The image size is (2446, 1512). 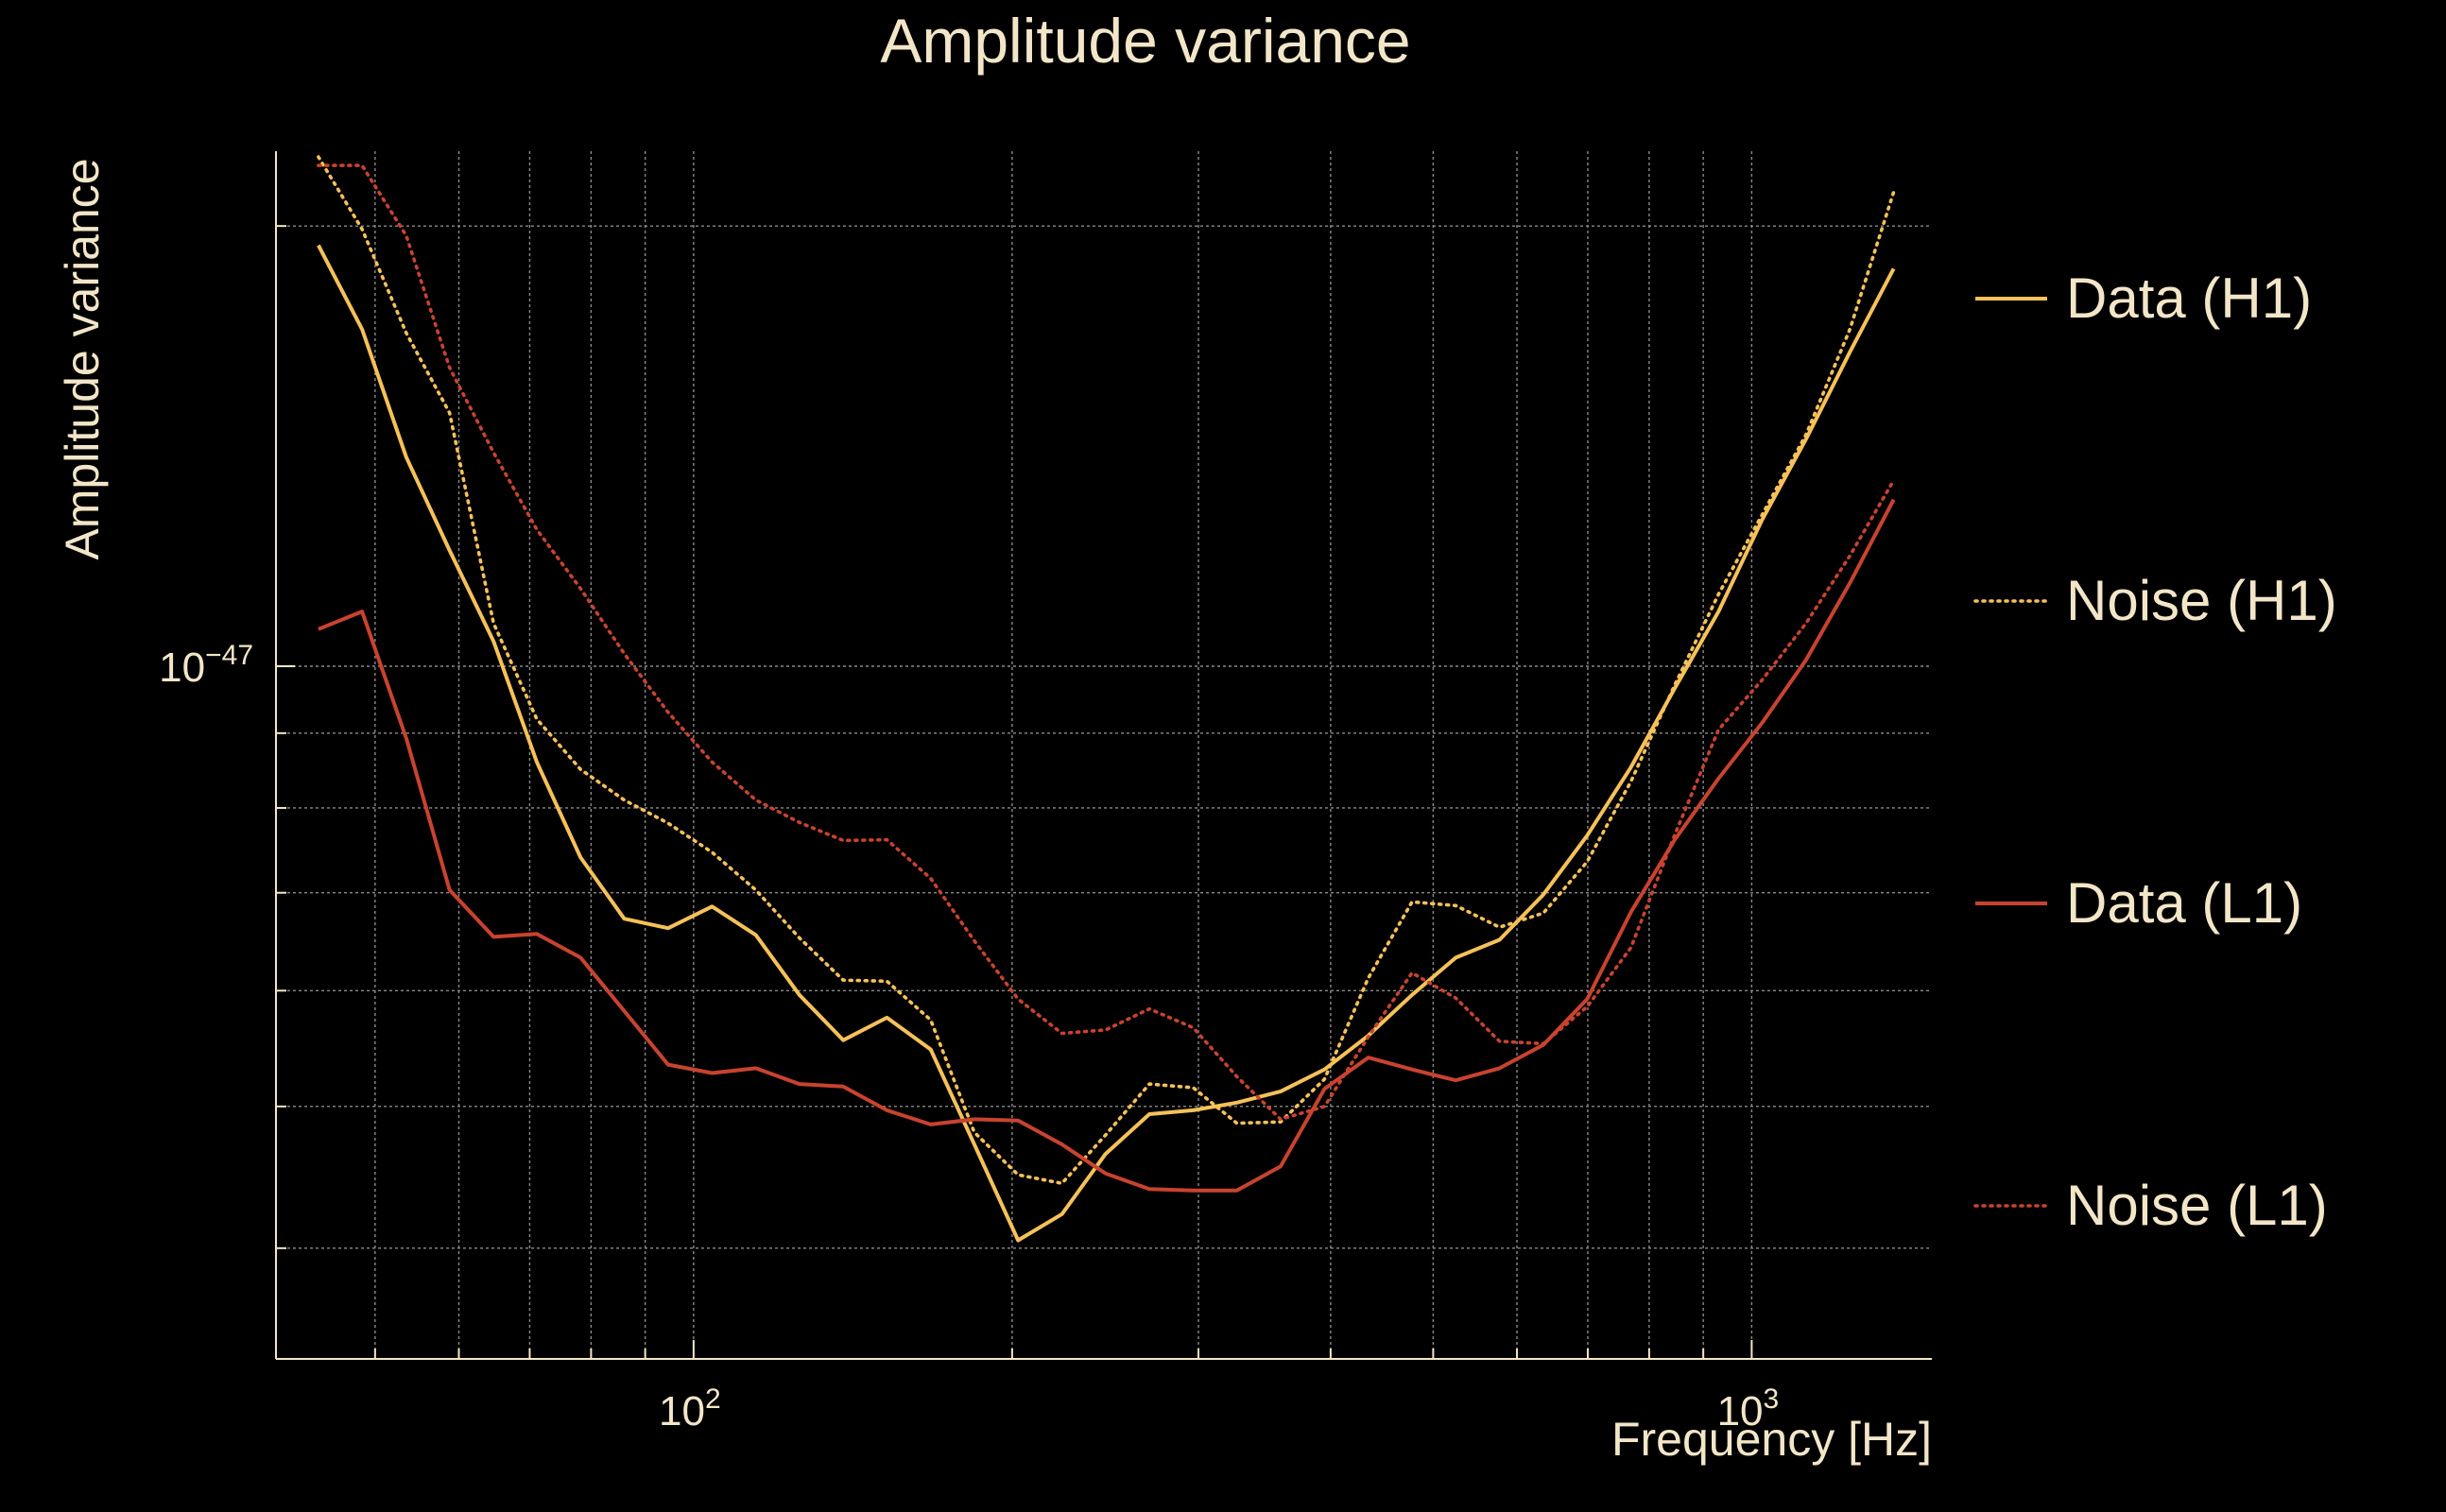 What do you see at coordinates (1771, 1439) in the screenshot?
I see `x-axis-label: Frequency [Hz]` at bounding box center [1771, 1439].